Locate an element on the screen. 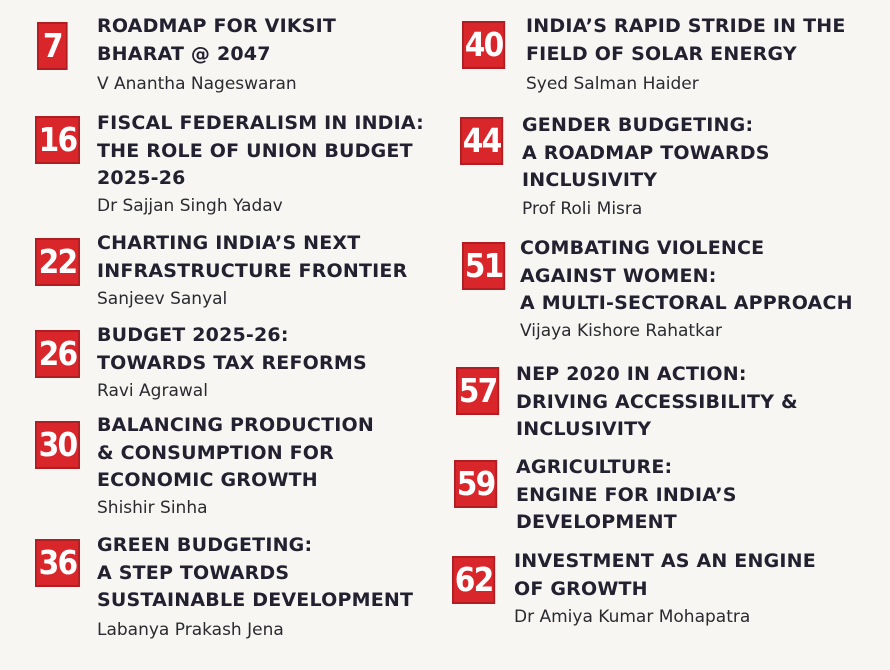 The image size is (890, 670). title-line: AGAINST WOMEN: is located at coordinates (618, 275).